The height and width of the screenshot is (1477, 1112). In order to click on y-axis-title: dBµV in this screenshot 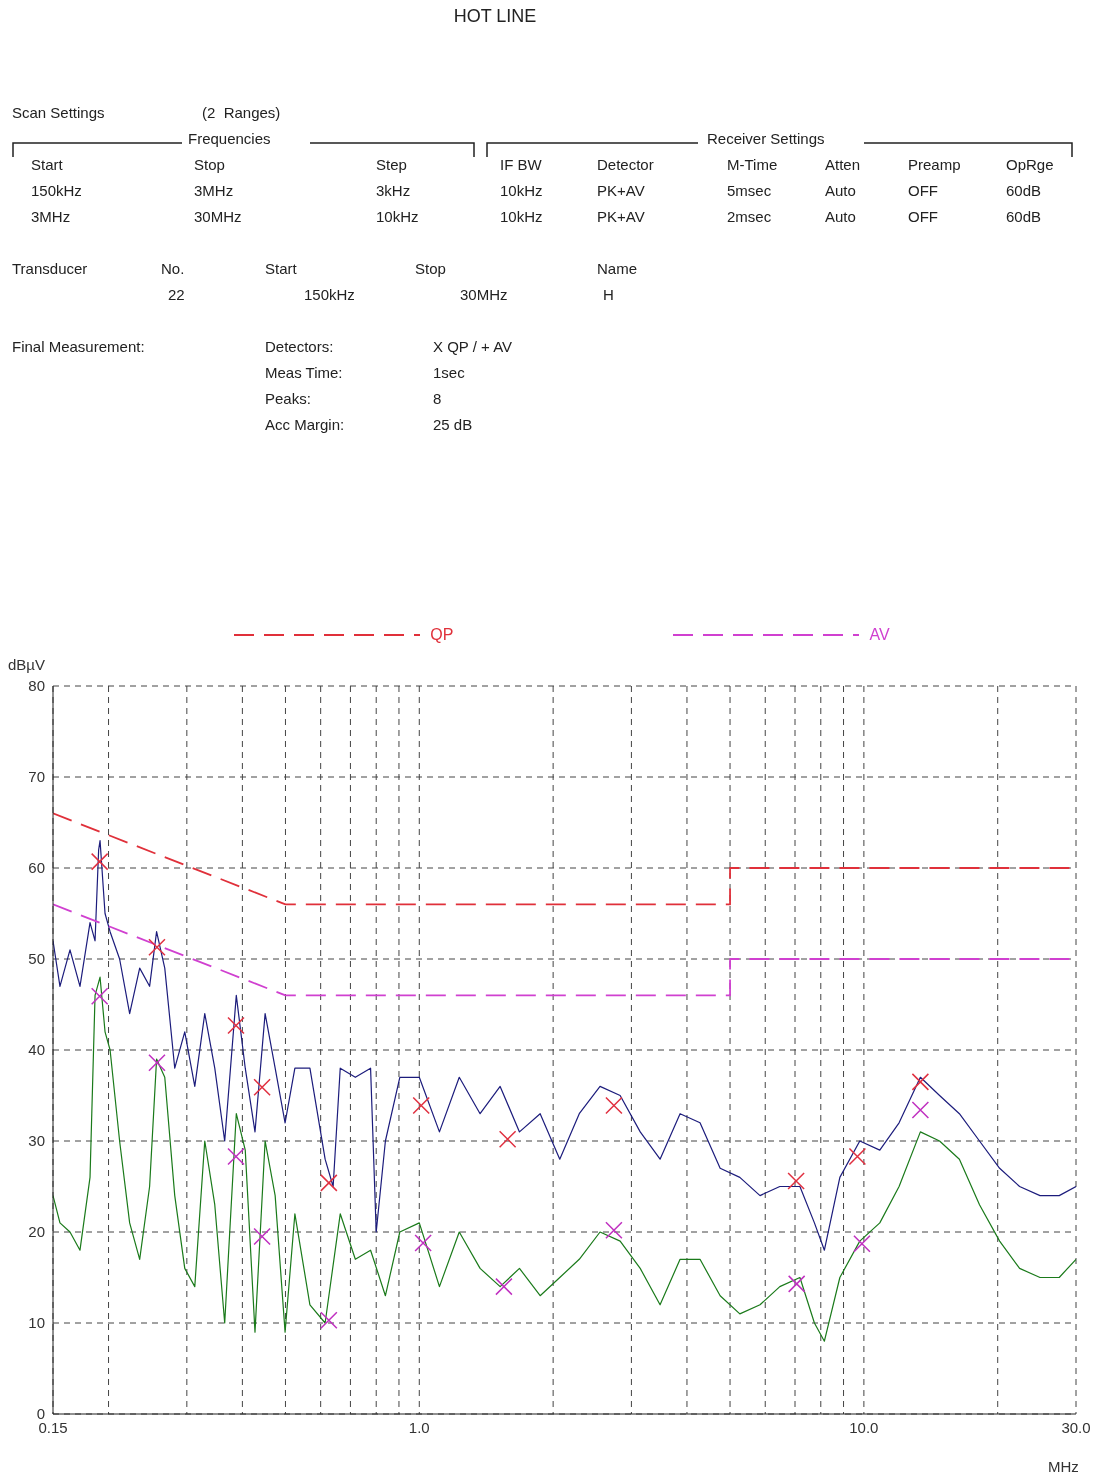, I will do `click(26, 664)`.